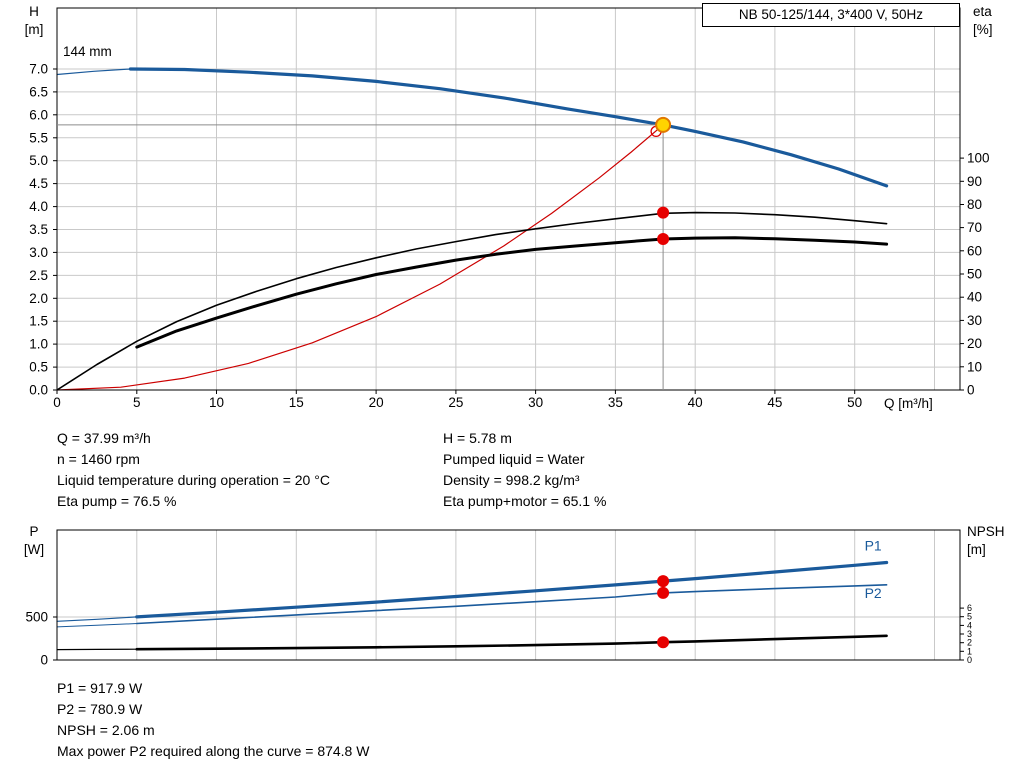 The height and width of the screenshot is (781, 1024). I want to click on x-tick-label: 0, so click(57, 402).